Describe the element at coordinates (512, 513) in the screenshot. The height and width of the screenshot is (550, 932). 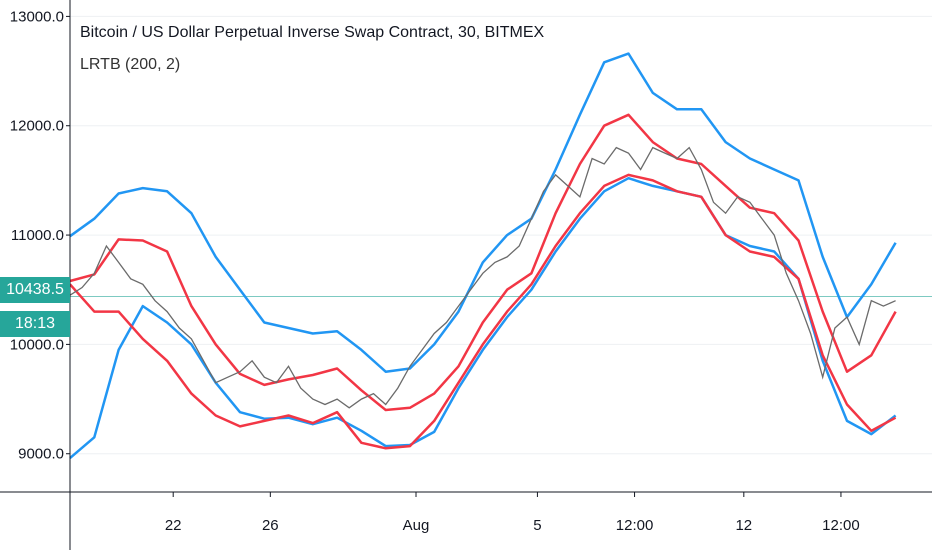
I see `x-axis-ticks: 22 26 Aug 5 12:00 12 12:00` at that location.